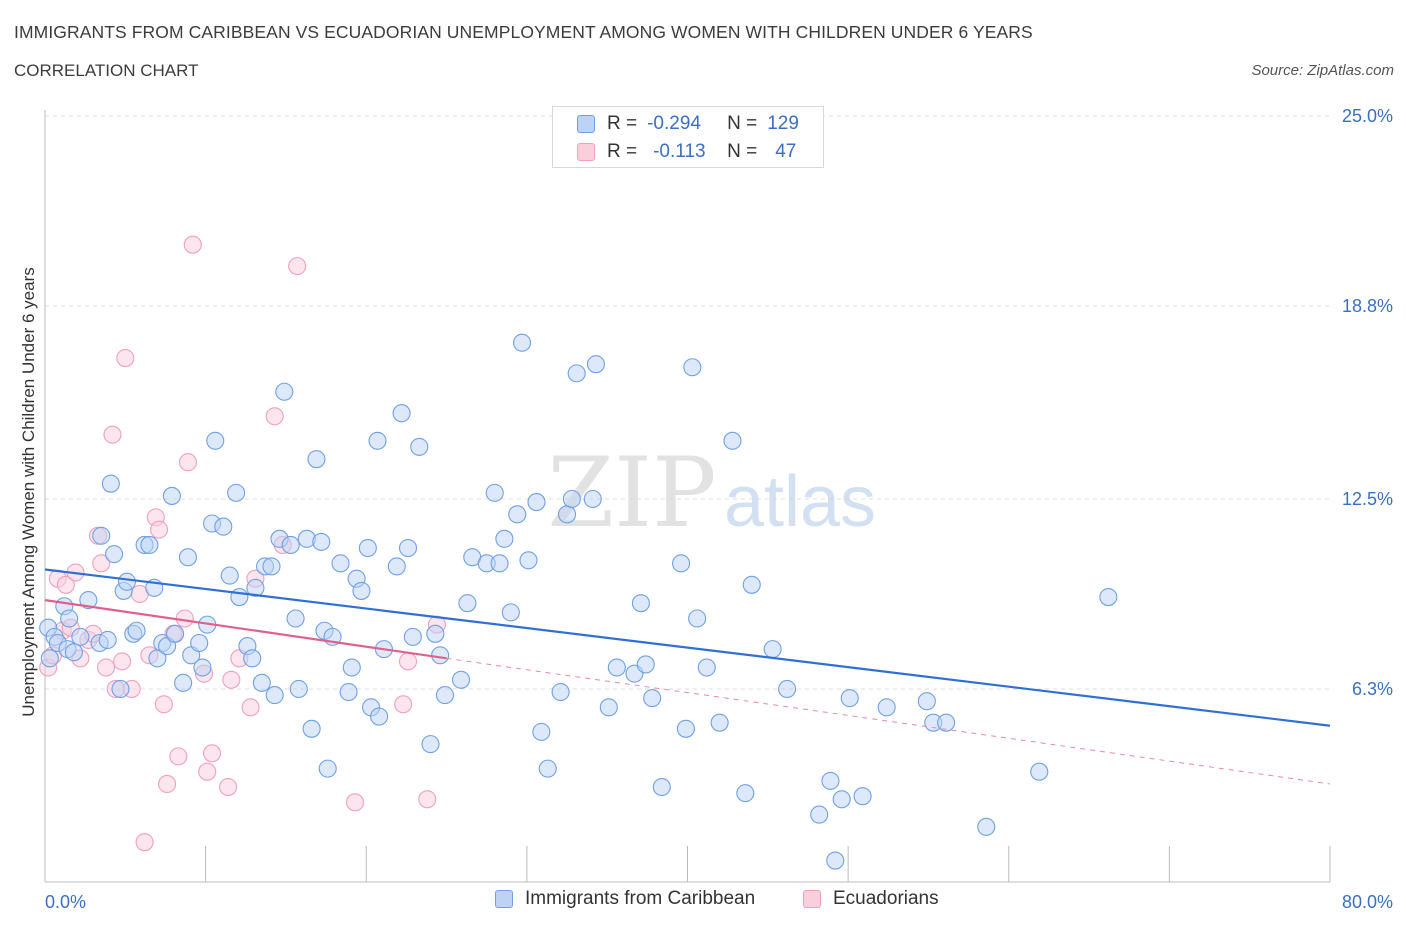  What do you see at coordinates (812, 899) in the screenshot?
I see `legend-swatch-ecuadorians` at bounding box center [812, 899].